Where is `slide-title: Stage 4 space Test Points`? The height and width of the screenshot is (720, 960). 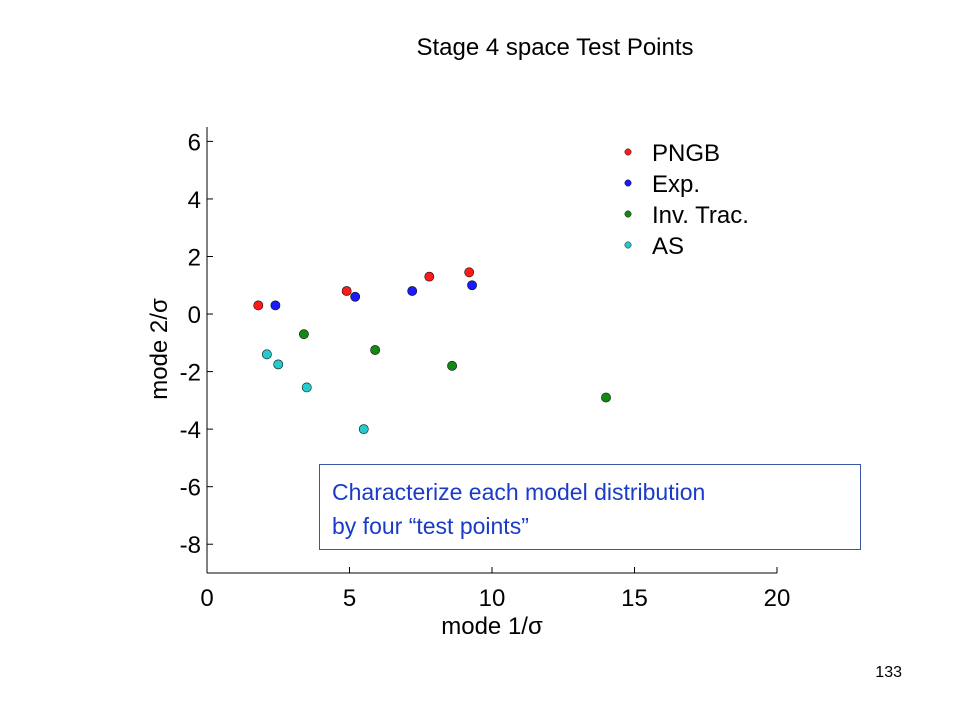 slide-title: Stage 4 space Test Points is located at coordinates (555, 47).